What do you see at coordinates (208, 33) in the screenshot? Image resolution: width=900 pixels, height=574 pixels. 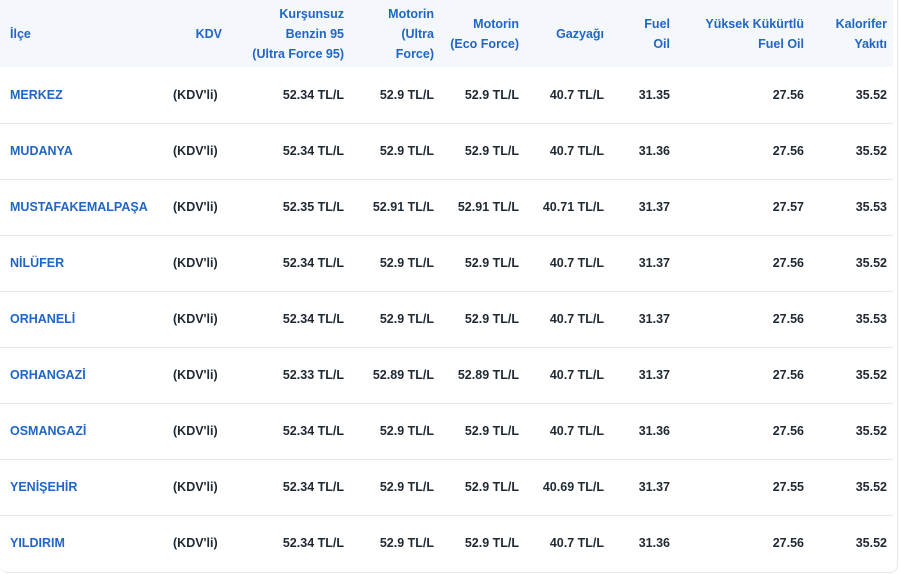 I see `header-kdv-label: KDV` at bounding box center [208, 33].